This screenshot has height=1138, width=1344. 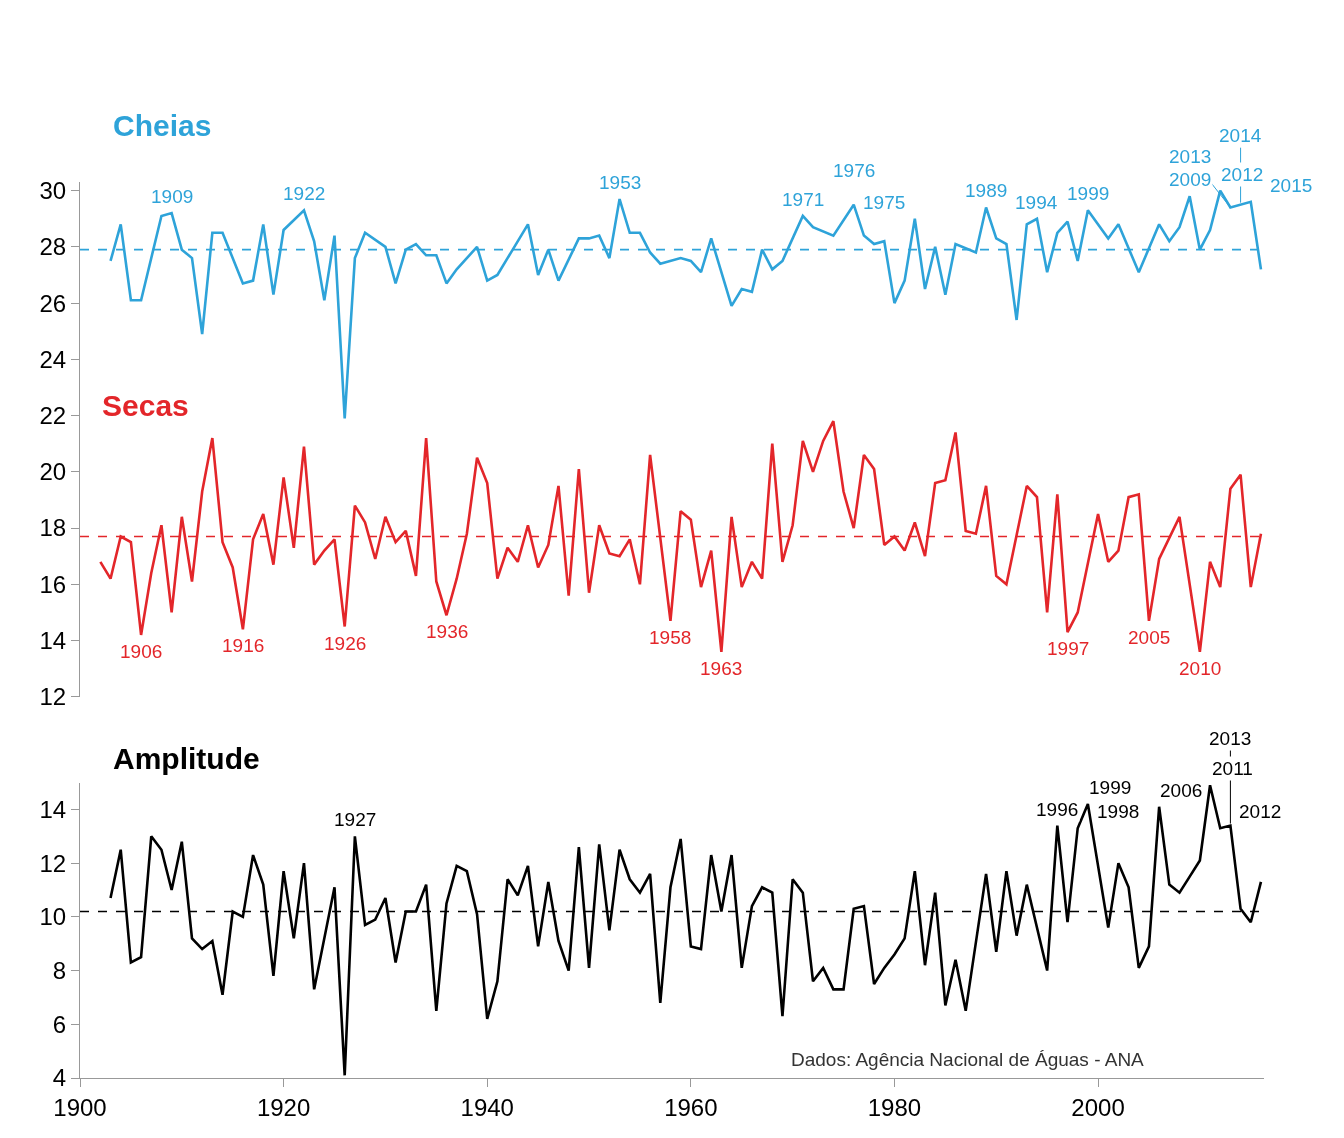 I want to click on annotation: 1906, so click(x=141, y=651).